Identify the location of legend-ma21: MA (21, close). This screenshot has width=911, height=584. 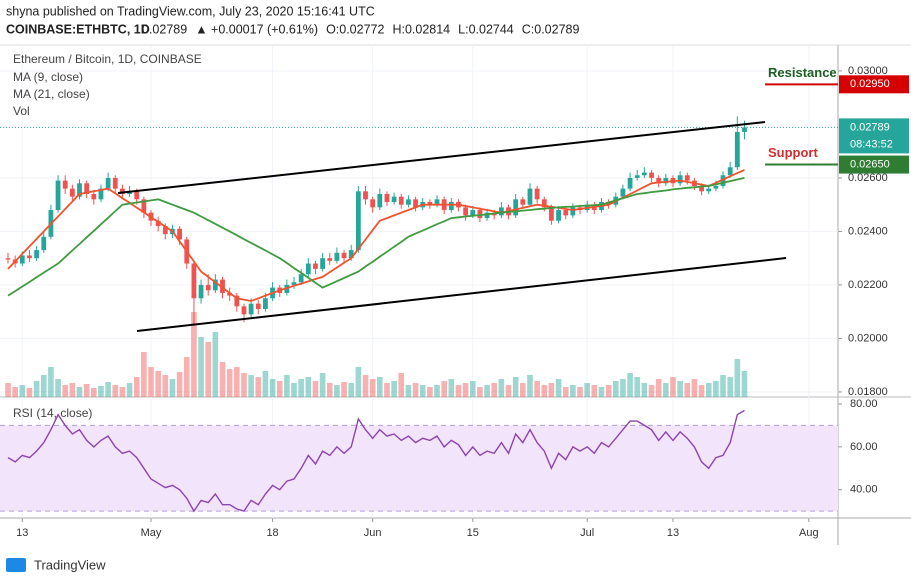
(51, 94).